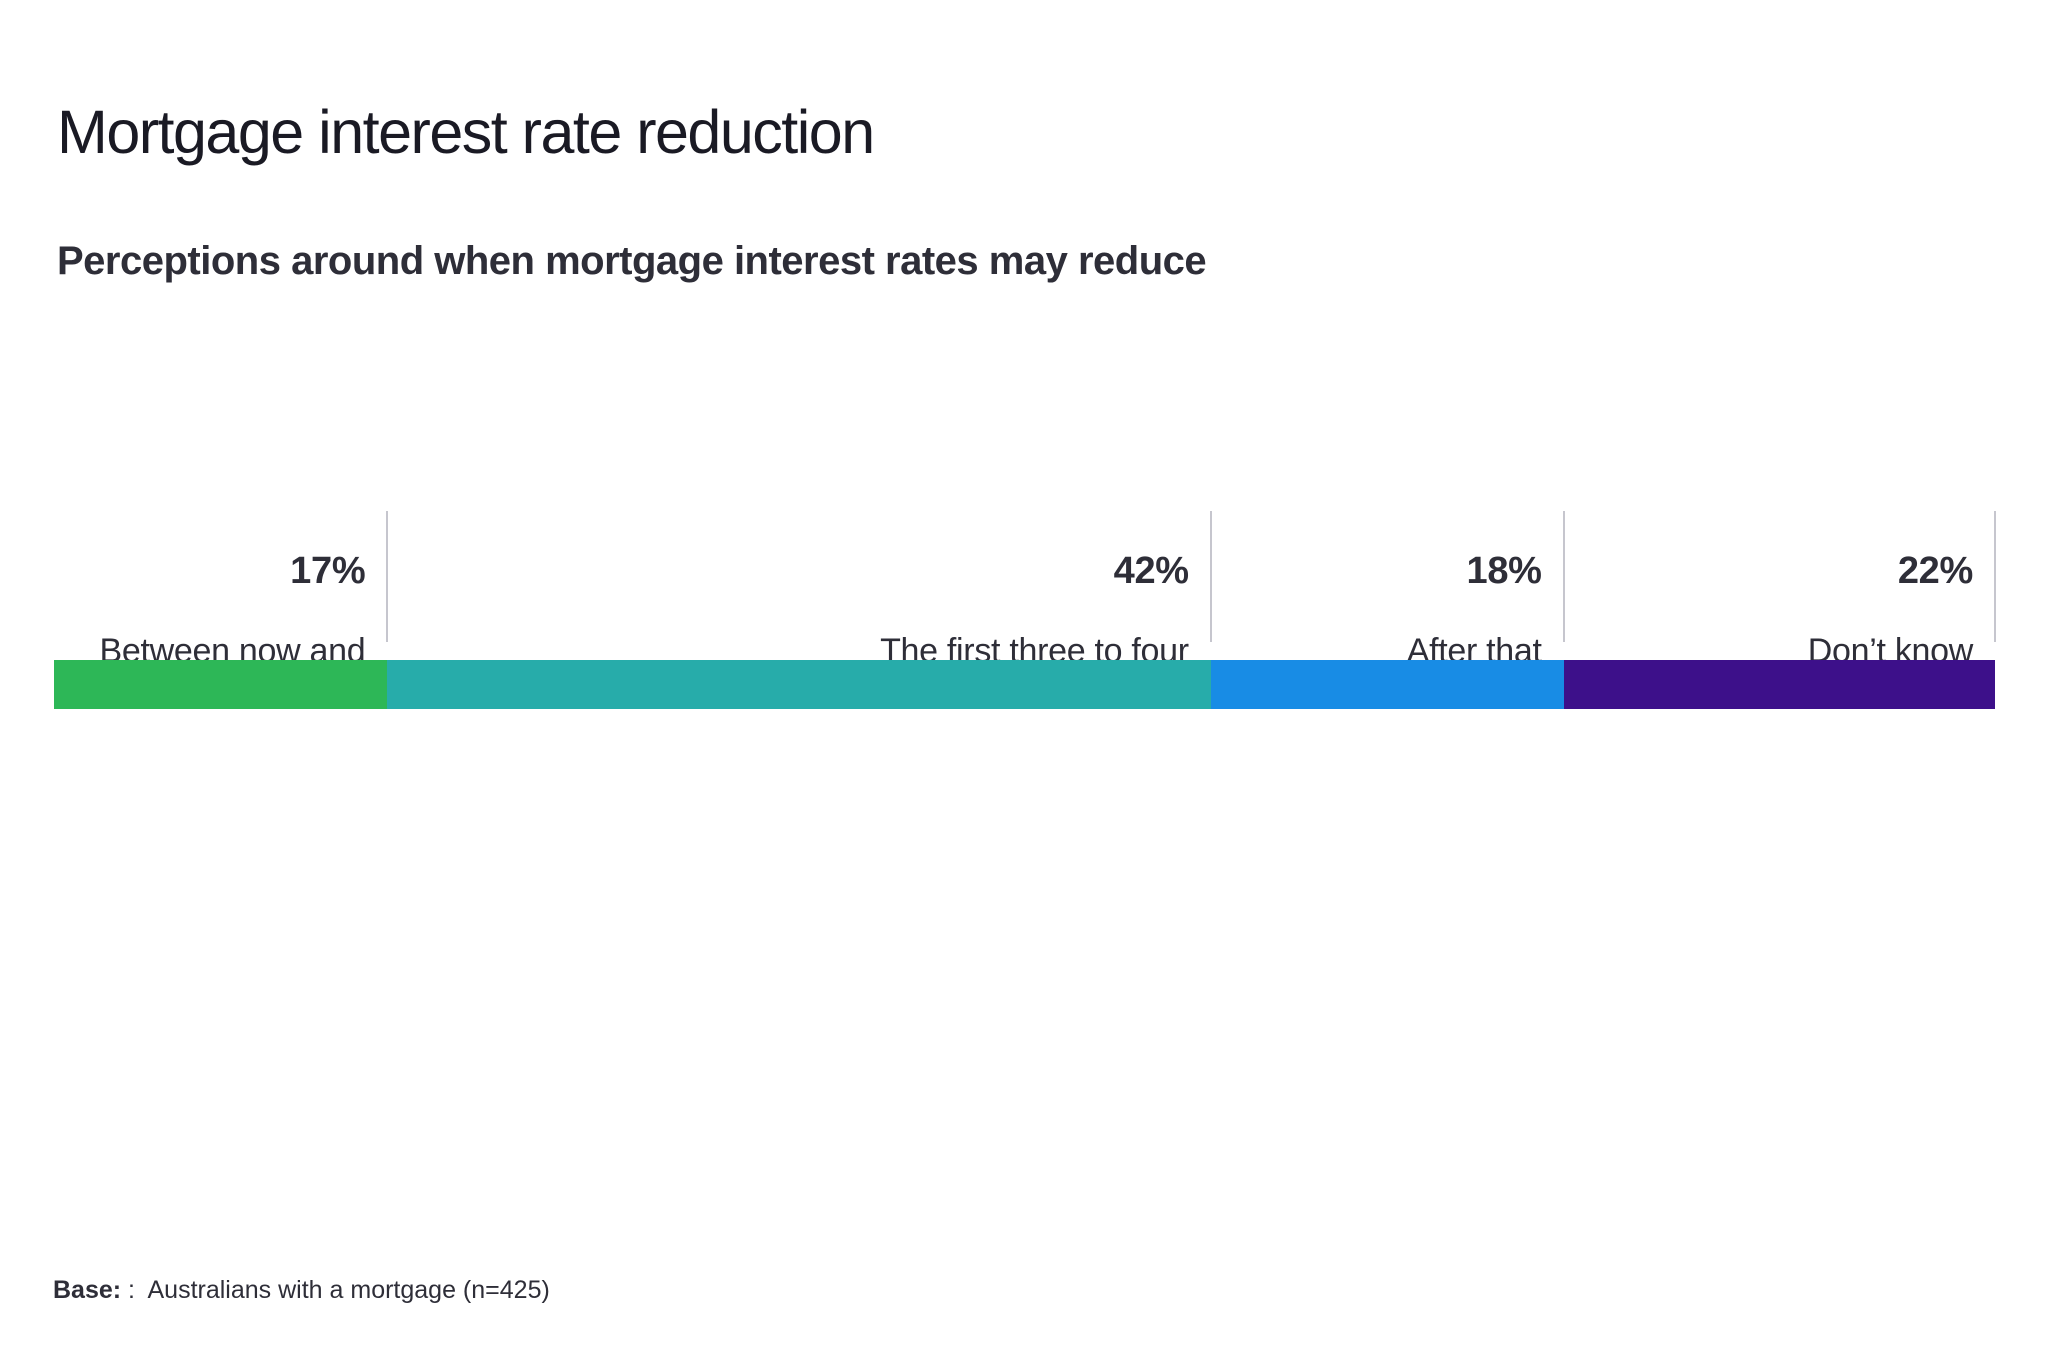  What do you see at coordinates (1779, 684) in the screenshot?
I see `bar-segment-dont-know` at bounding box center [1779, 684].